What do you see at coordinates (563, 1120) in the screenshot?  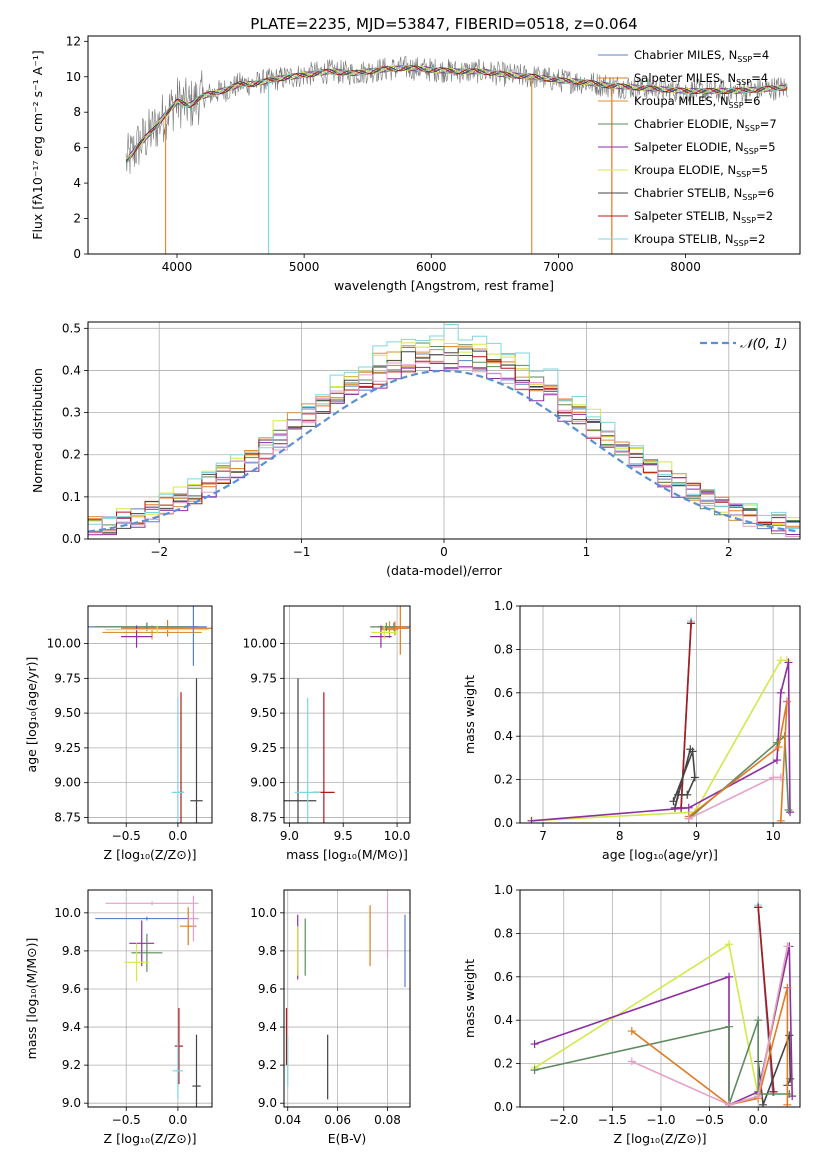 I see `x-tick-label: −2.0` at bounding box center [563, 1120].